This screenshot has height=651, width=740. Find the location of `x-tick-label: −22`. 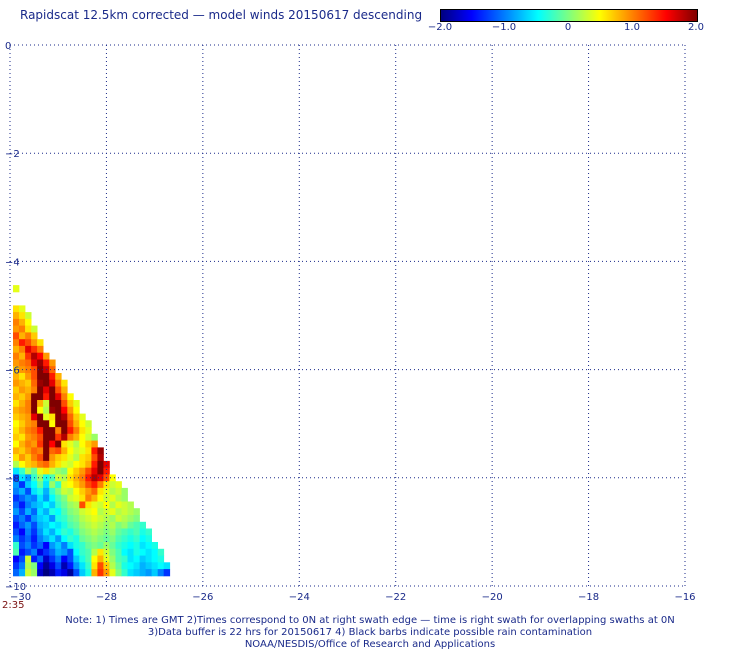

x-tick-label: −22 is located at coordinates (395, 597).